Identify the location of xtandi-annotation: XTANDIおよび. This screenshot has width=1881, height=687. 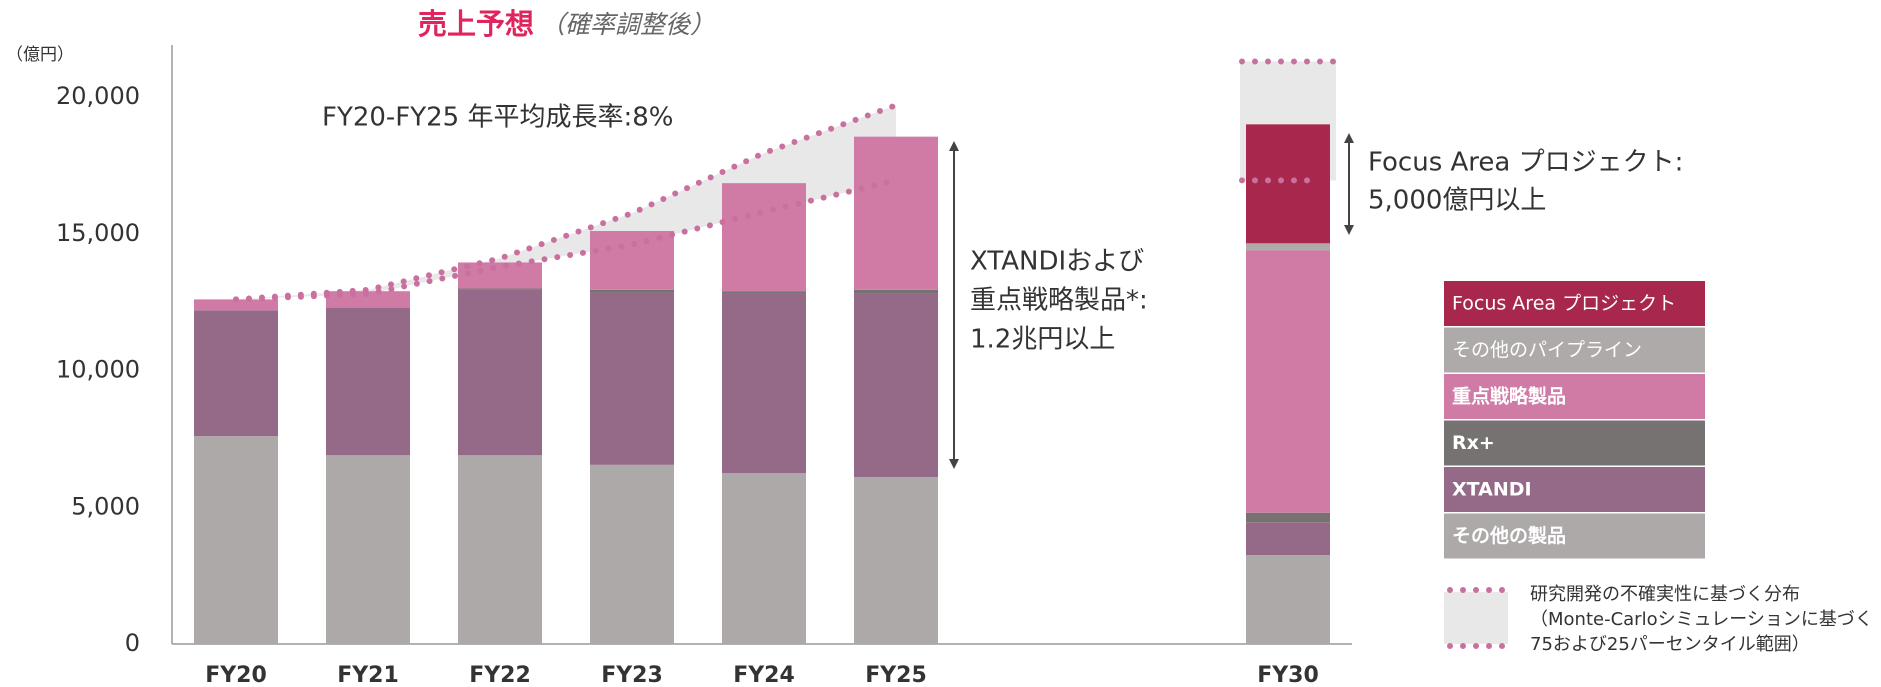
(1057, 262).